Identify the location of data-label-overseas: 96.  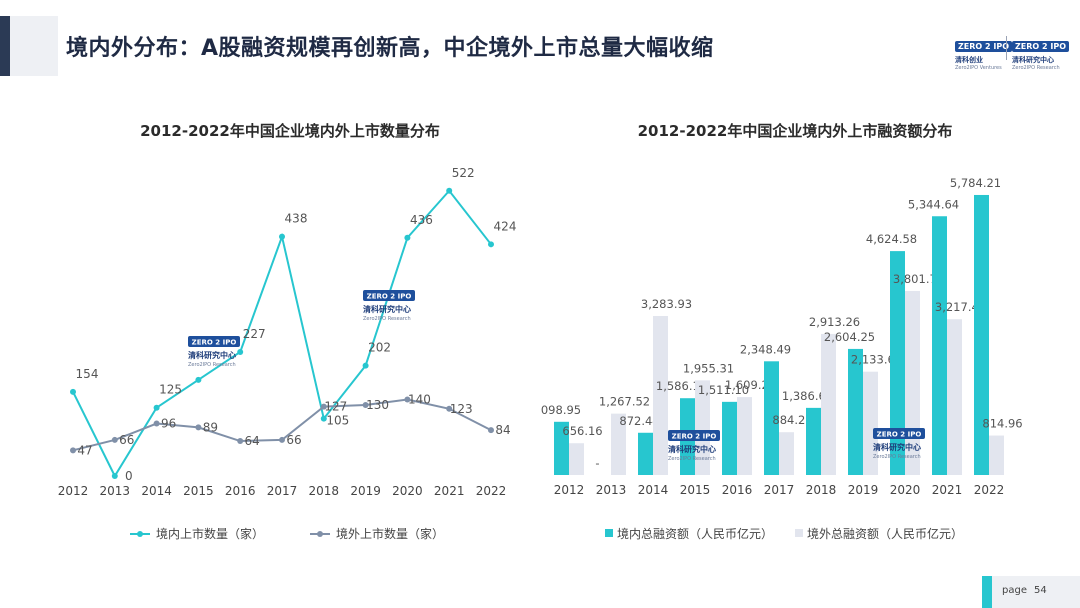
(168, 424).